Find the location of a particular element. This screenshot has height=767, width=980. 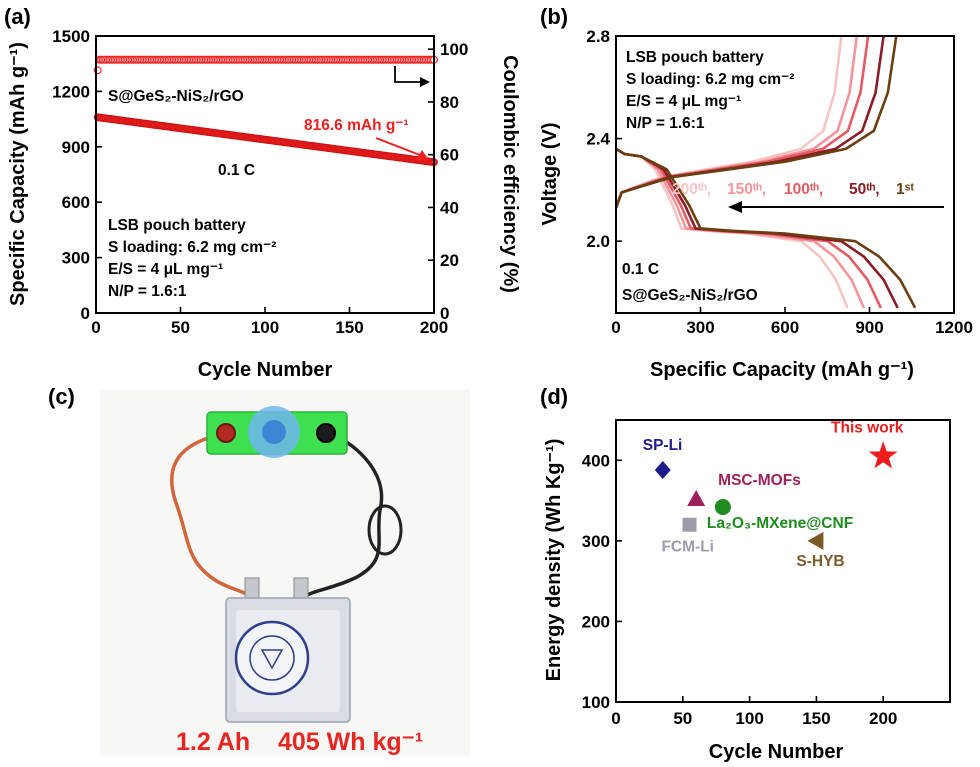

y-tick-label: 300 is located at coordinates (76, 258).